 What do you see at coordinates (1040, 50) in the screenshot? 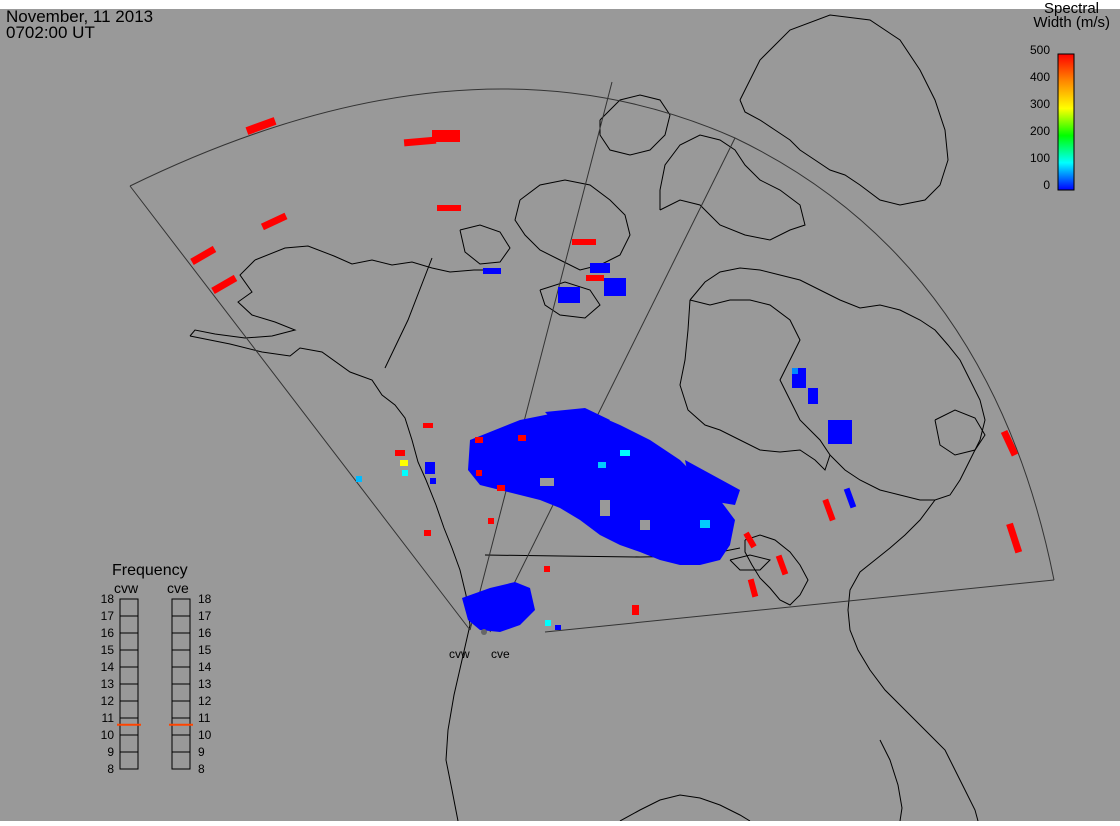
I see `cb-tick-500: 500` at bounding box center [1040, 50].